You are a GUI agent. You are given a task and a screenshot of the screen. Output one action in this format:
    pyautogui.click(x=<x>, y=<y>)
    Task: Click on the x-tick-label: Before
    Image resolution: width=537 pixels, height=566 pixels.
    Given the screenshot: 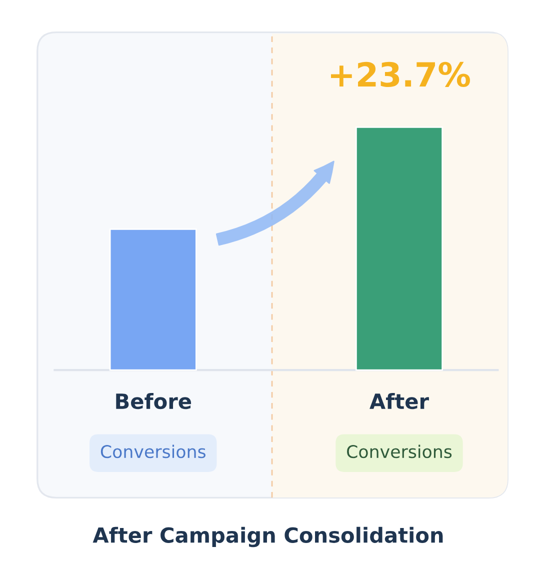 What is the action you would take?
    pyautogui.click(x=154, y=401)
    